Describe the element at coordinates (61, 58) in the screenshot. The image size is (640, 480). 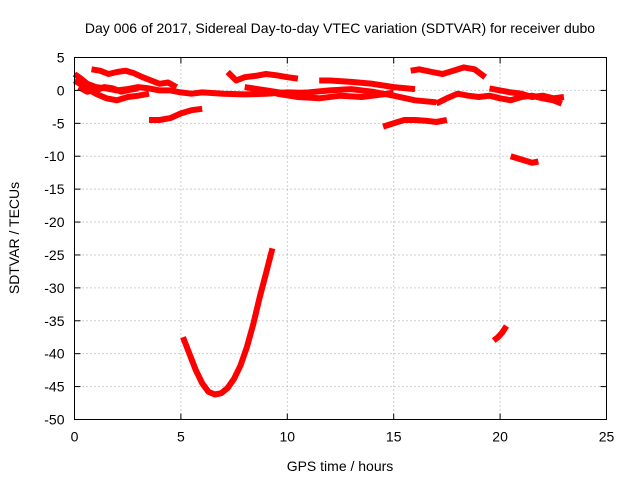
I see `y-tick-label: 5` at that location.